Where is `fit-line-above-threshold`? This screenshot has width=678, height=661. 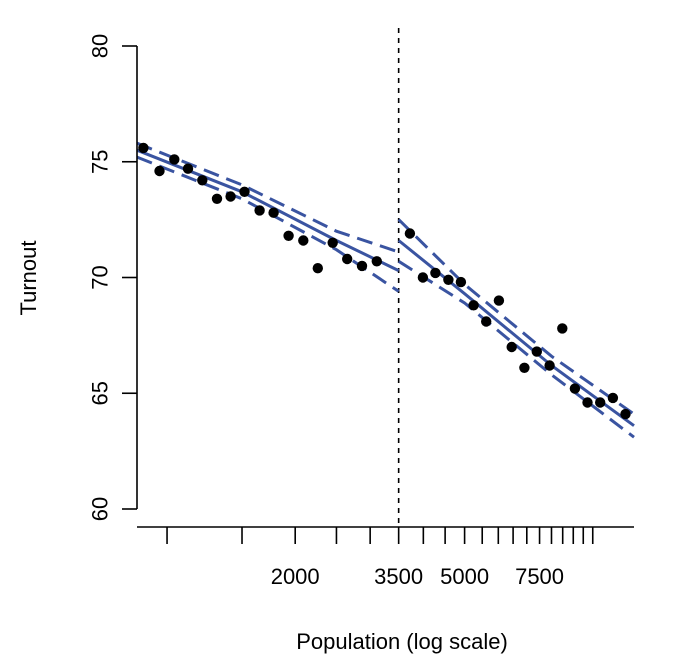
fit-line-above-threshold is located at coordinates (516, 333).